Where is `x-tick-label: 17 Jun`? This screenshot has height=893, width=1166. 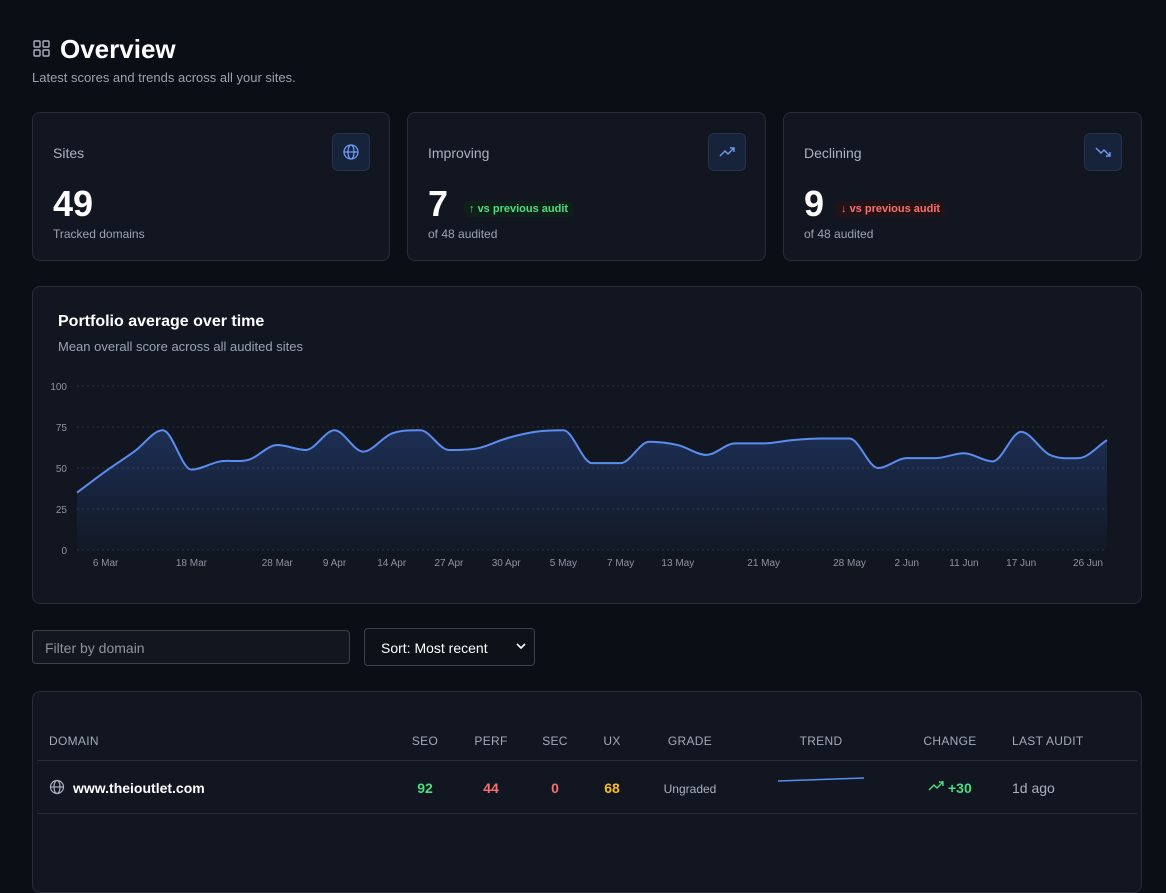 x-tick-label: 17 Jun is located at coordinates (1021, 563).